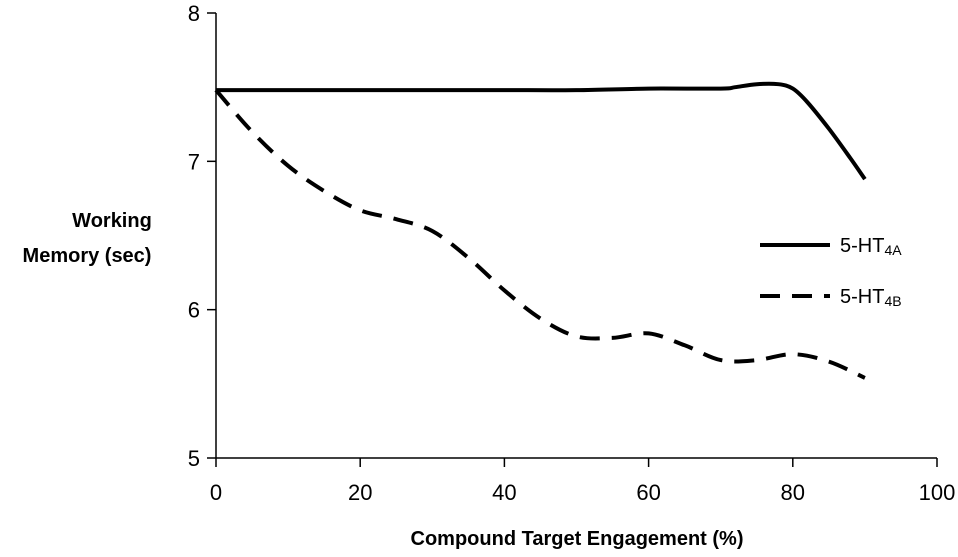  What do you see at coordinates (216, 492) in the screenshot?
I see `x-tick-label: 0` at bounding box center [216, 492].